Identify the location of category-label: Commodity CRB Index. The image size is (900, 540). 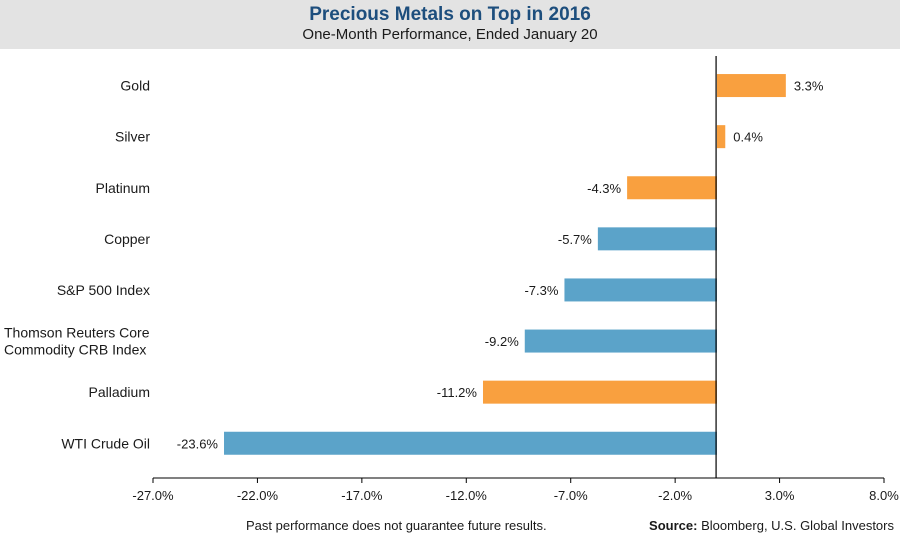
(75, 350).